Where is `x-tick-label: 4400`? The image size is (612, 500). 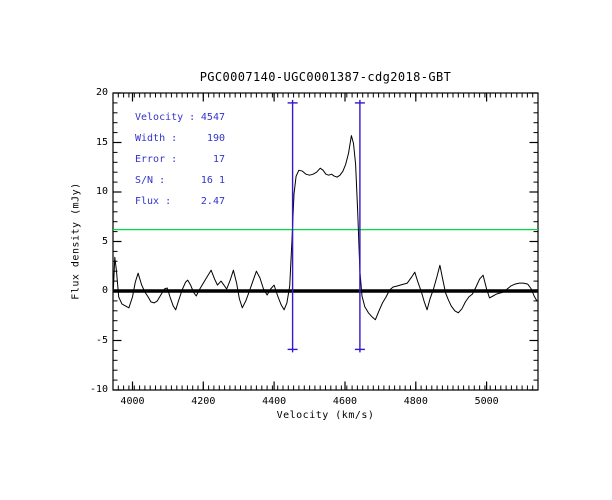 x-tick-label: 4400 is located at coordinates (274, 401).